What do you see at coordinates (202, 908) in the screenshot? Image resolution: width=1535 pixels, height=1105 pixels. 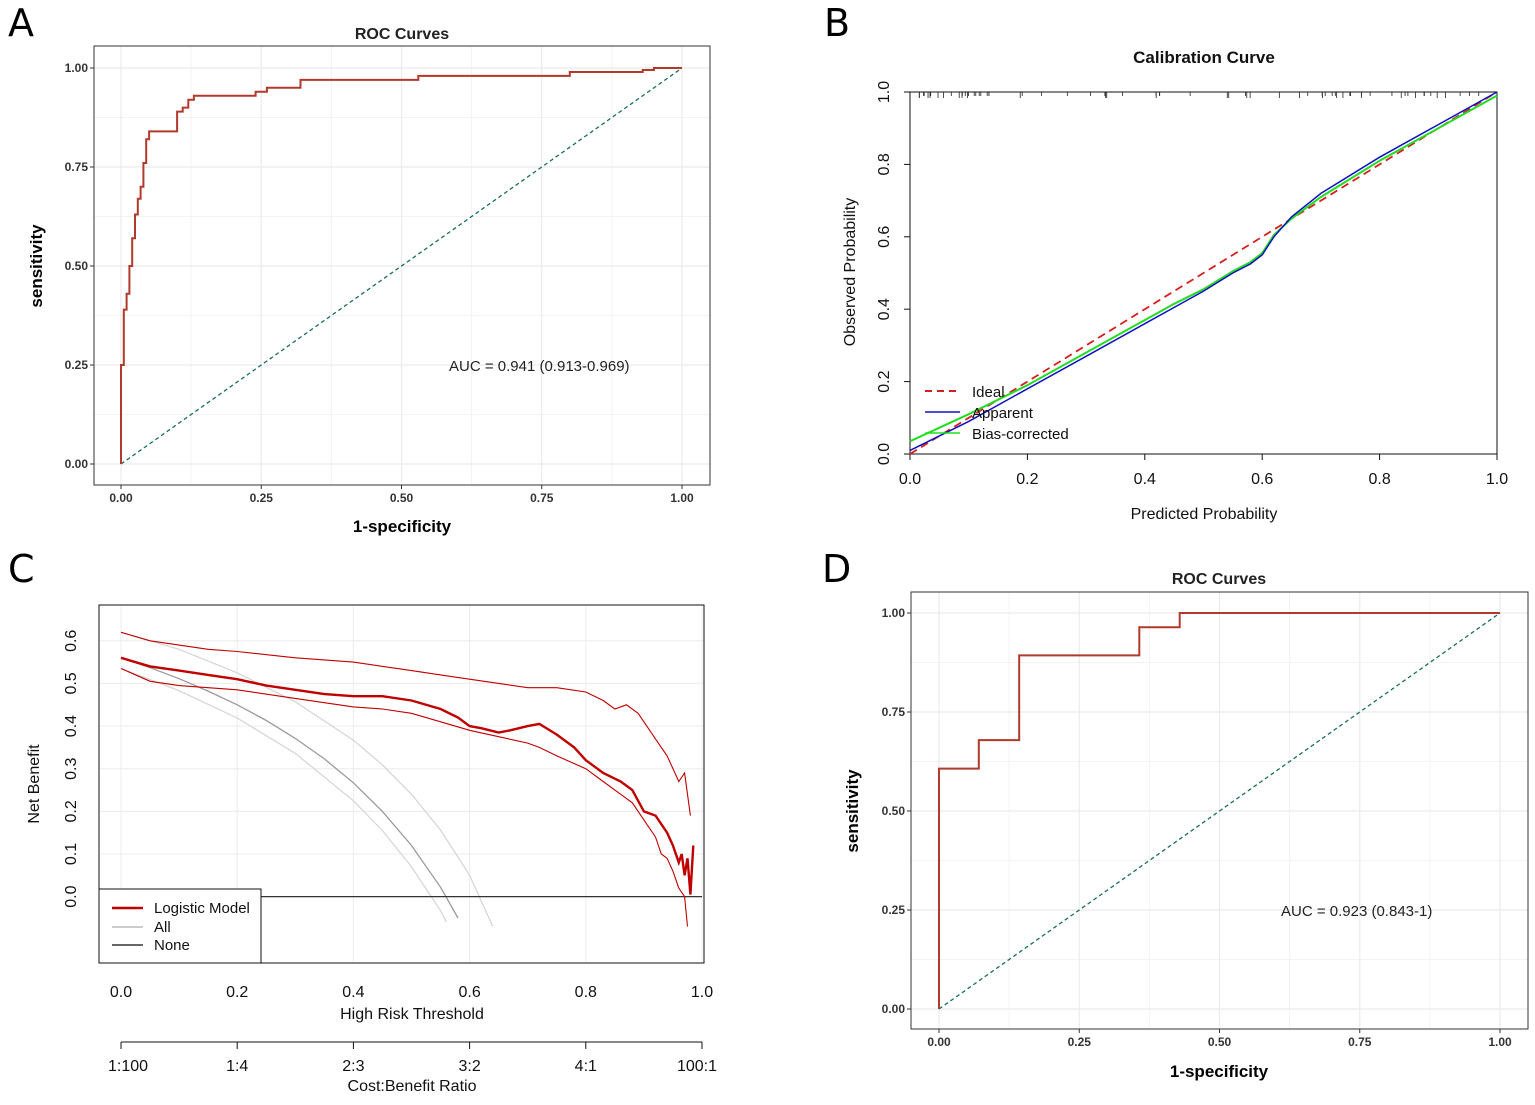 I see `legend-label-model: Logistic Model` at bounding box center [202, 908].